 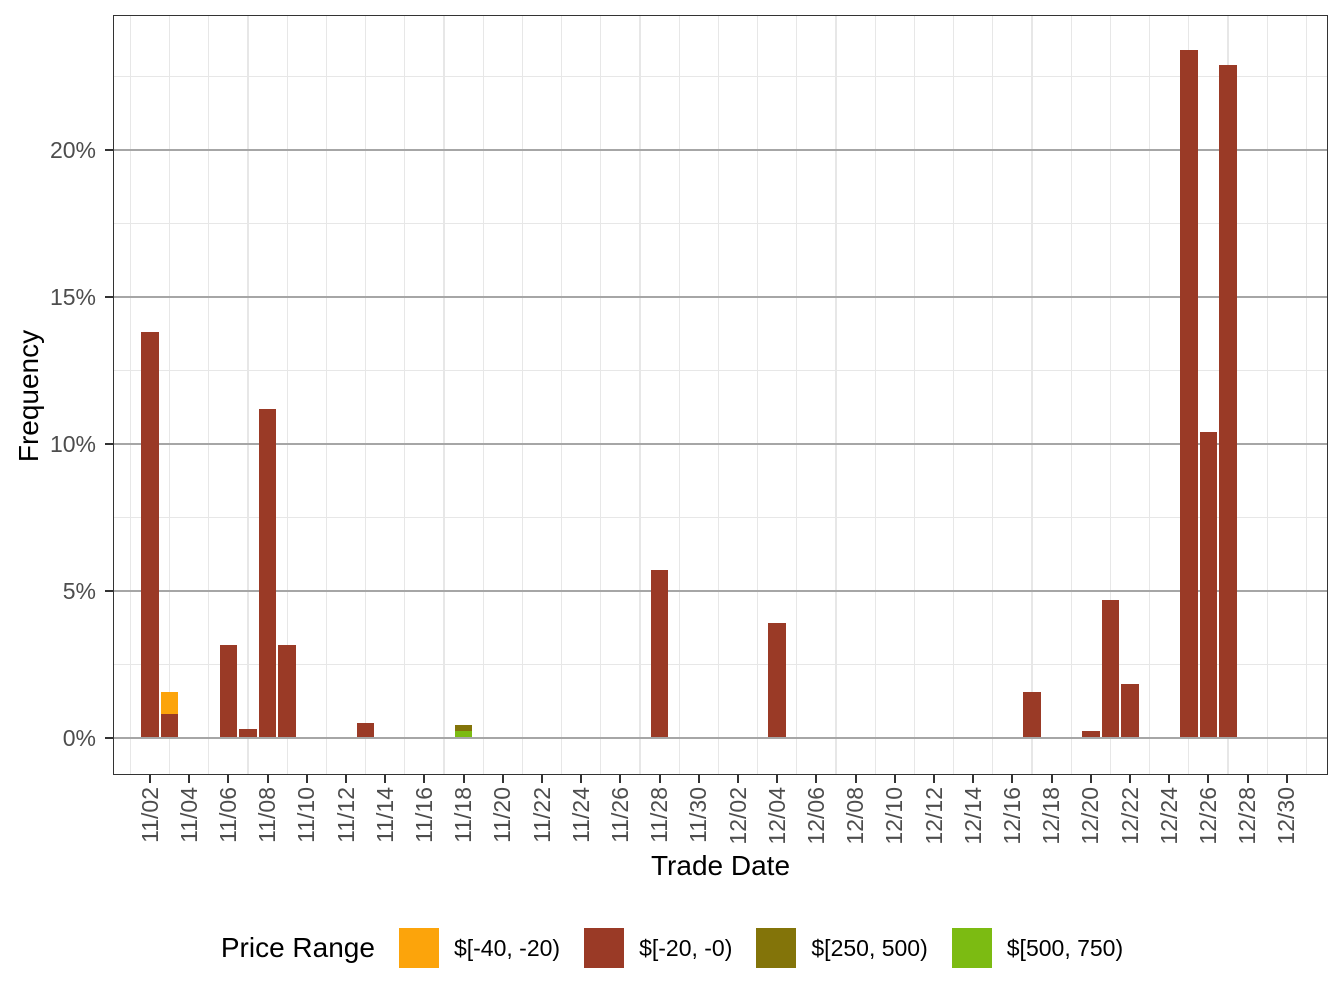 I want to click on x-tick-label-text: 11/26, so click(x=619, y=815).